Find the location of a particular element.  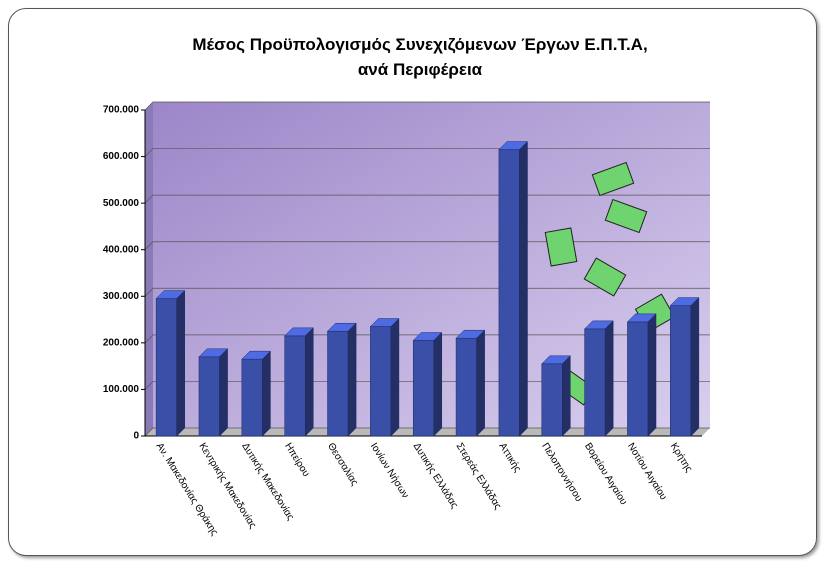

x-tick-label: Θεσσαλίας is located at coordinates (343, 464).